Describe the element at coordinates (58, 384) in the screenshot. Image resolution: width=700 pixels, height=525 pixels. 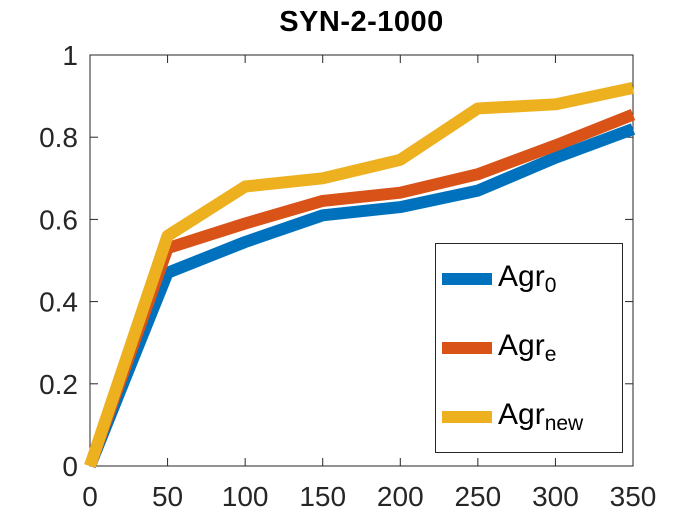
I see `y-tick-label: 0.2` at that location.